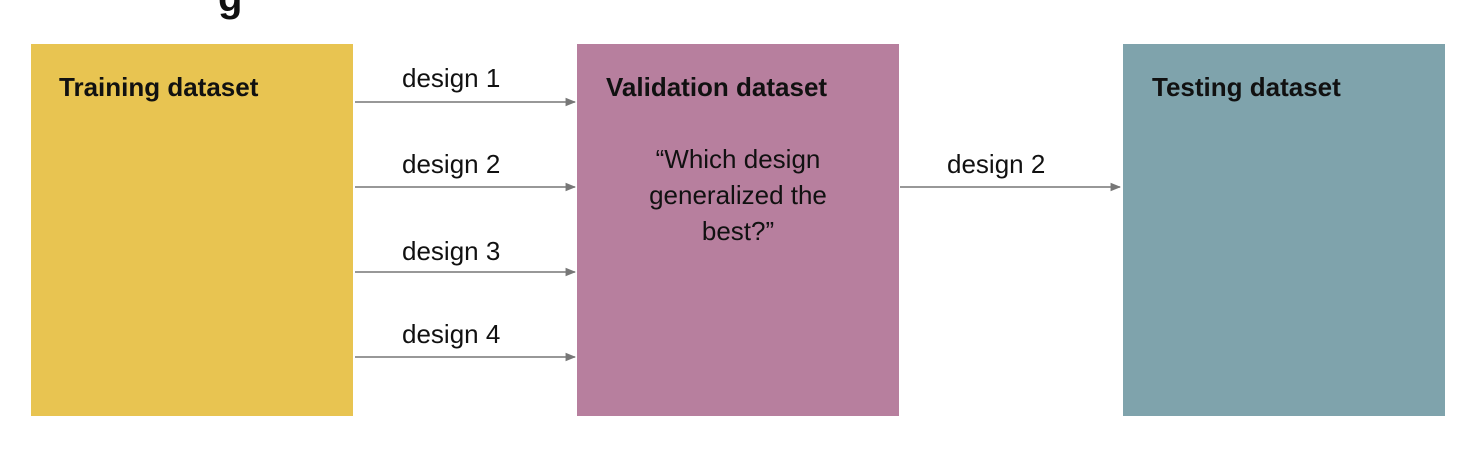  Describe the element at coordinates (159, 87) in the screenshot. I see `training-dataset-title: Training dataset` at that location.